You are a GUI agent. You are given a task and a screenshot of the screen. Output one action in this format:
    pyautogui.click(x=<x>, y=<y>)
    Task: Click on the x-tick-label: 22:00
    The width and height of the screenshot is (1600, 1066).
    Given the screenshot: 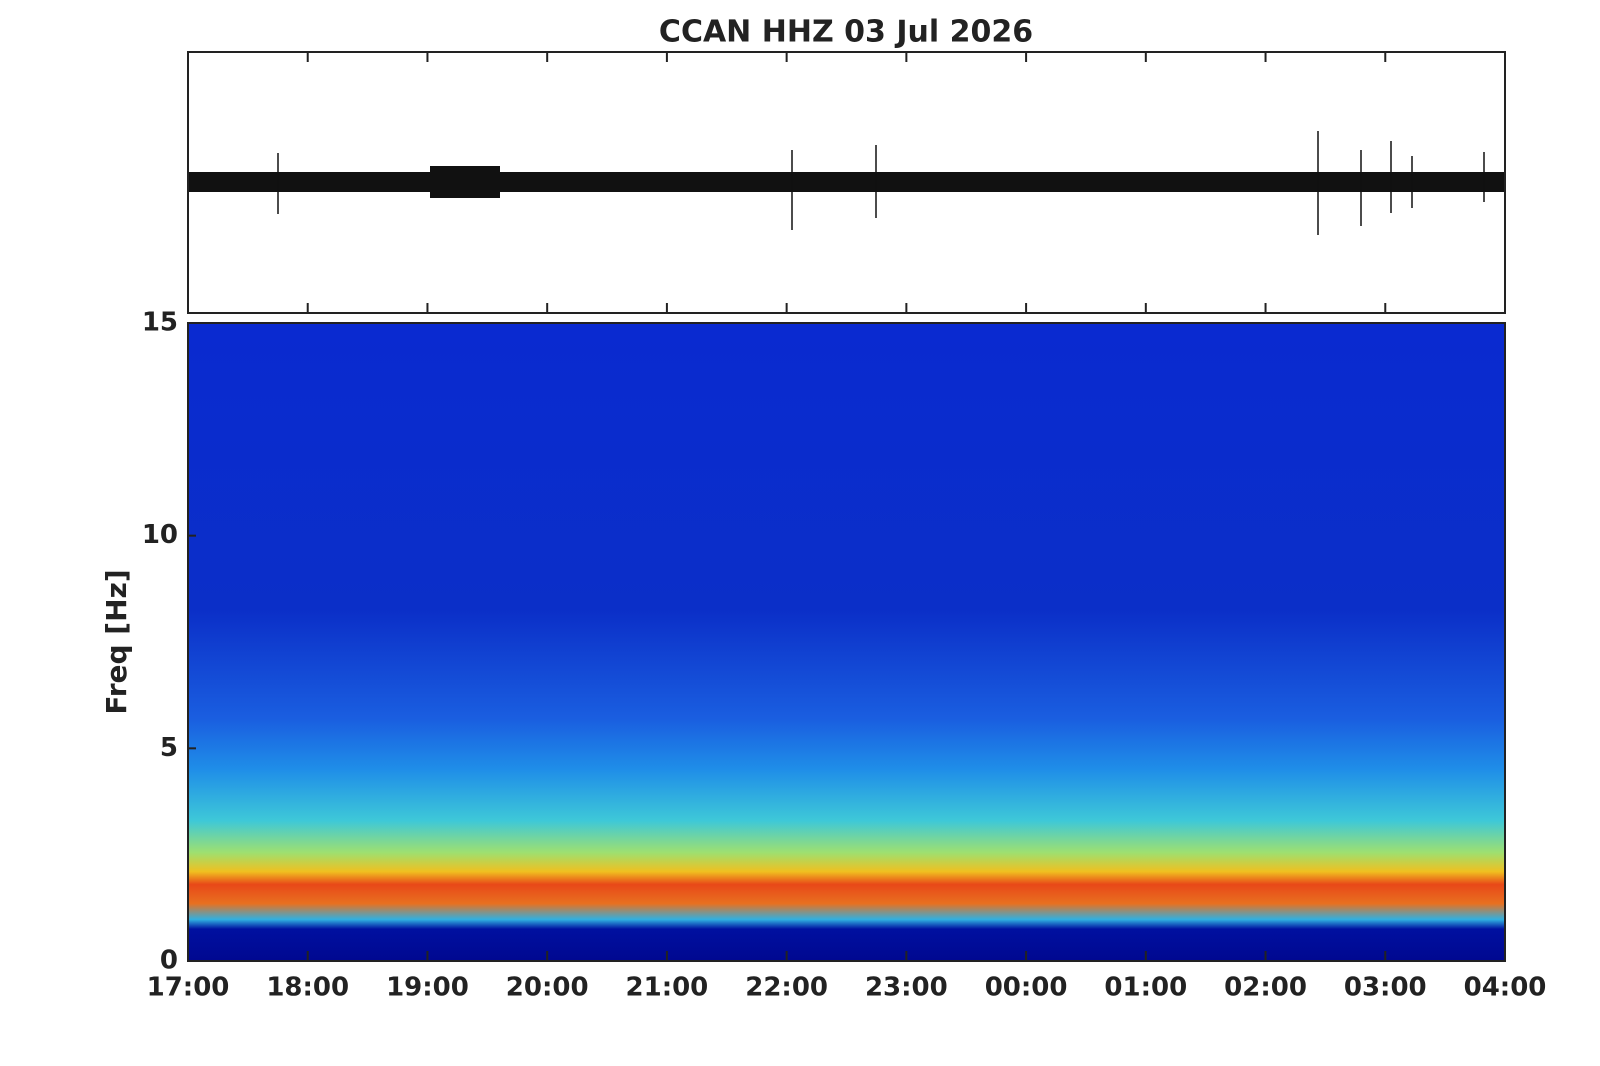 What is the action you would take?
    pyautogui.click(x=786, y=988)
    